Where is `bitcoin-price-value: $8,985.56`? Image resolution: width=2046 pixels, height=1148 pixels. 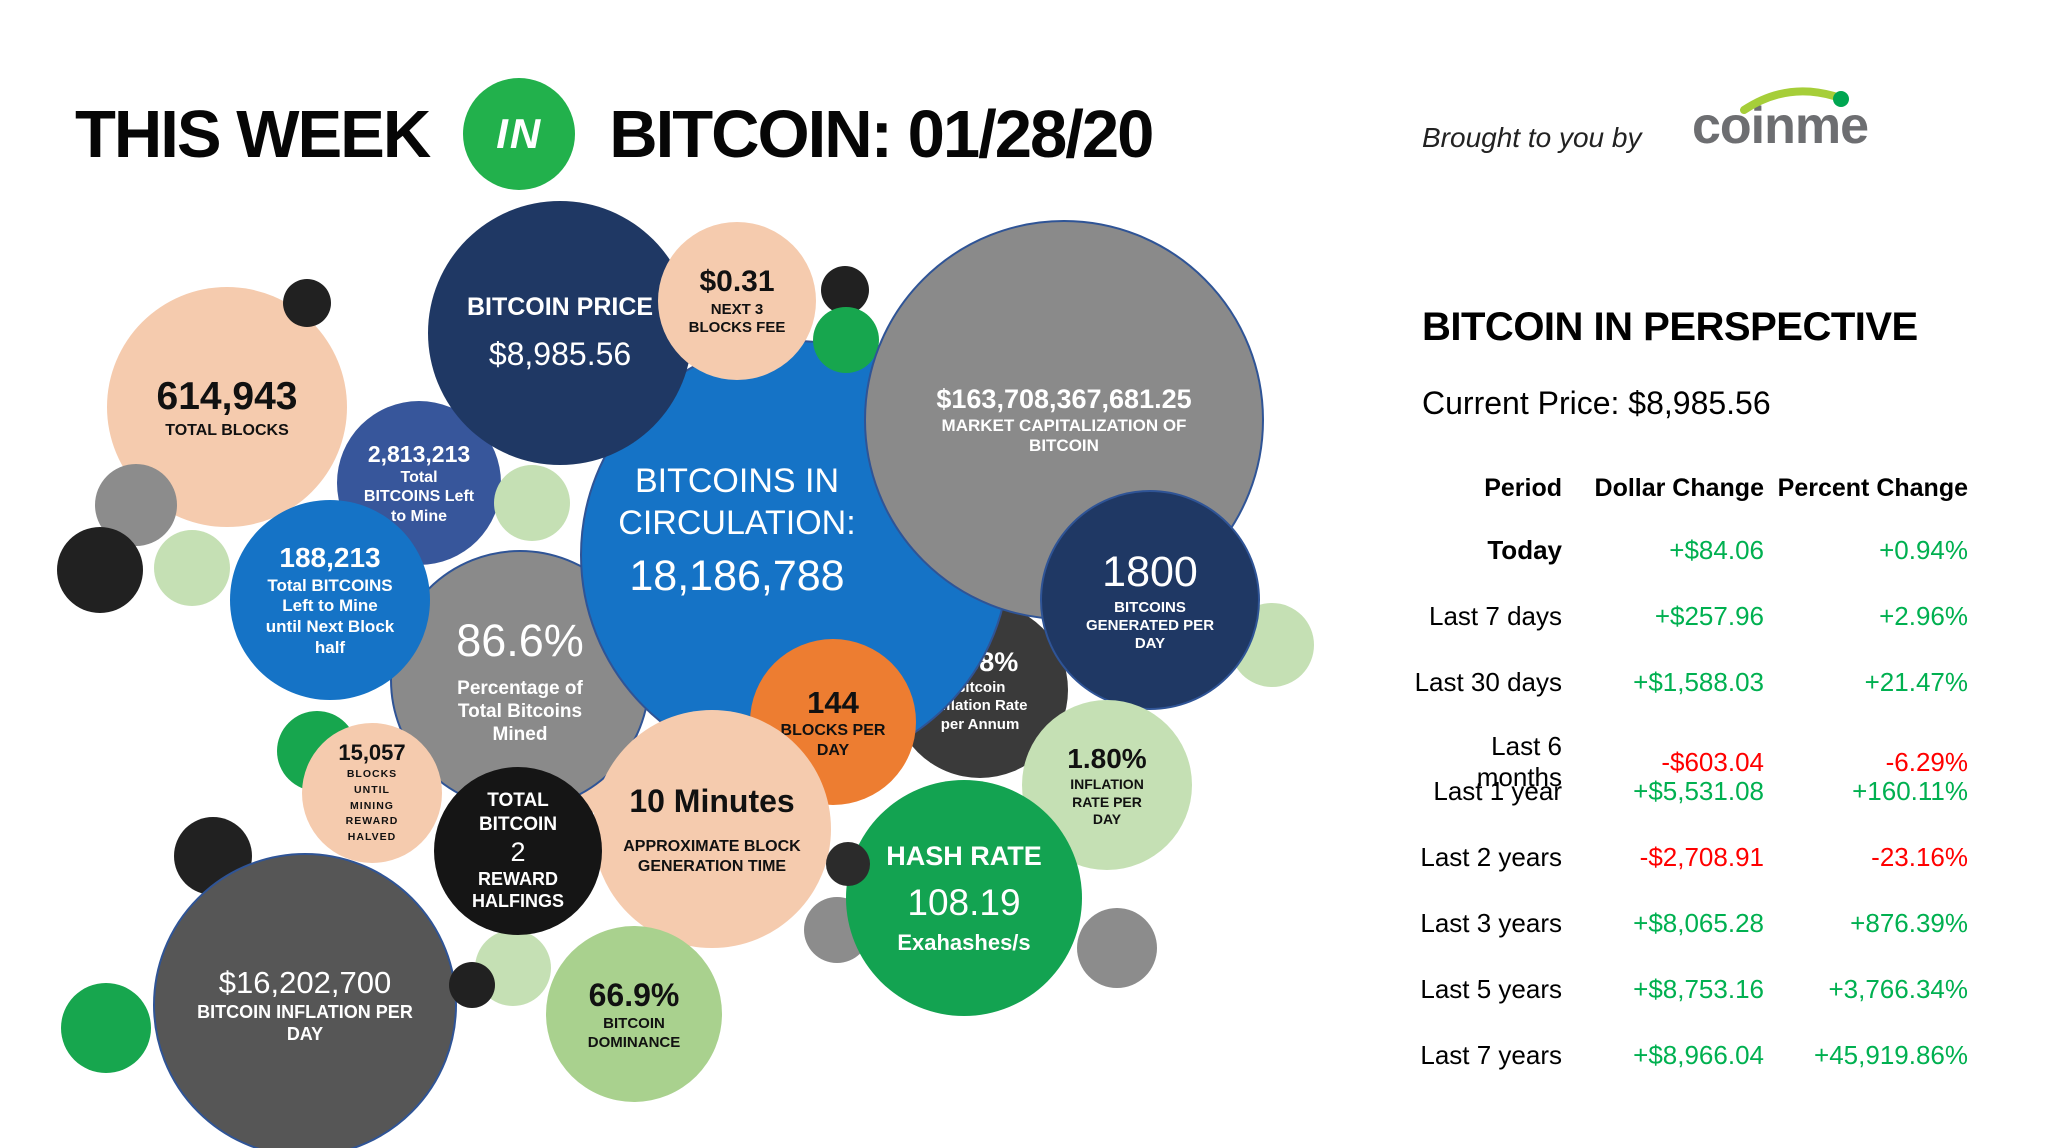
bitcoin-price-value: $8,985.56 is located at coordinates (560, 353).